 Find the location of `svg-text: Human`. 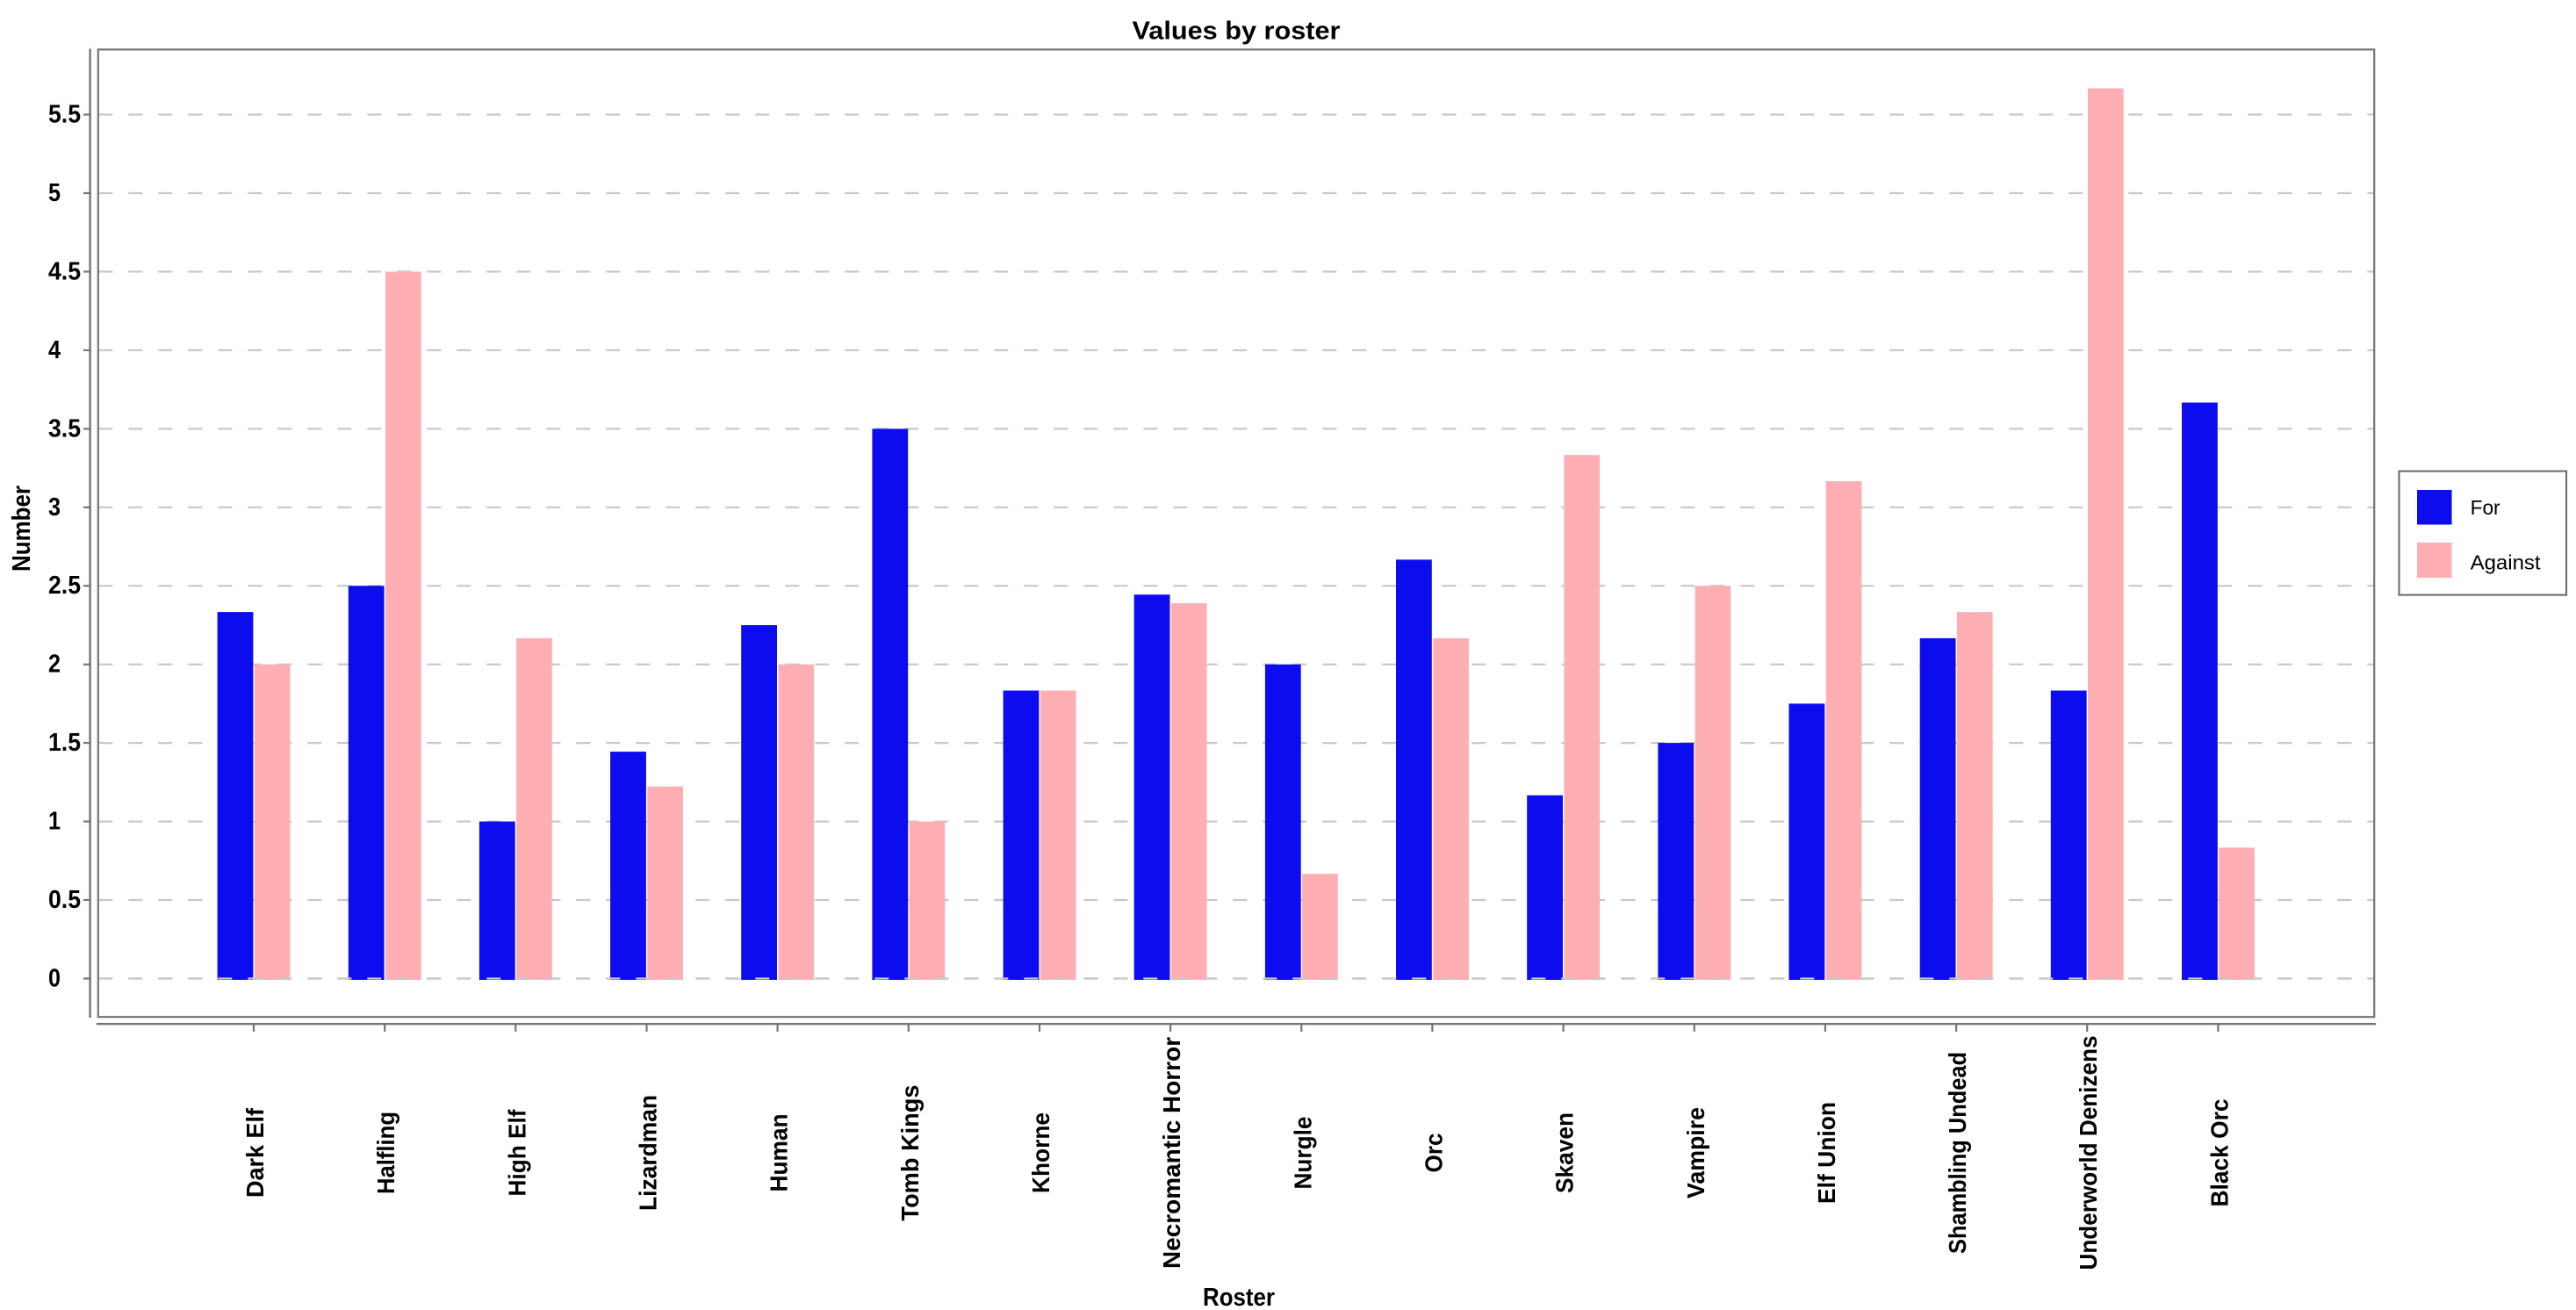

svg-text: Human is located at coordinates (779, 1153).